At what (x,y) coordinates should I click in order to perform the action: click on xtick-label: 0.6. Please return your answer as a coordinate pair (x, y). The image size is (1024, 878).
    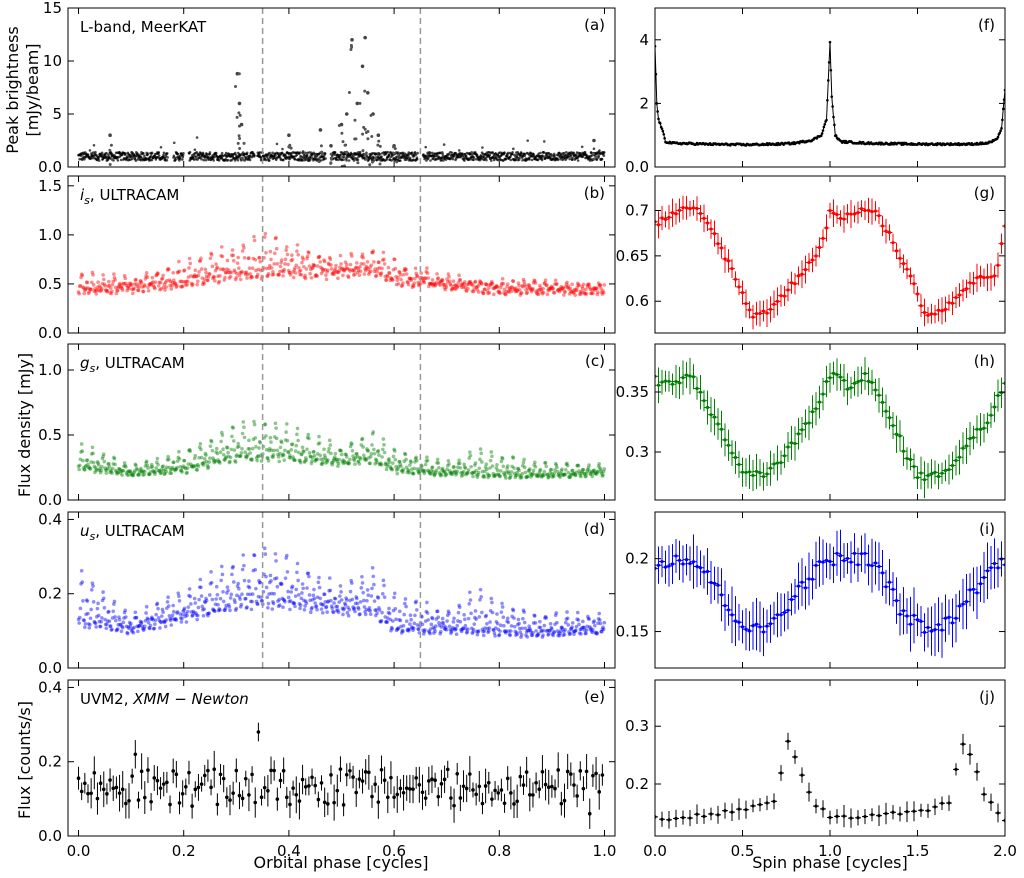
    Looking at the image, I should click on (394, 851).